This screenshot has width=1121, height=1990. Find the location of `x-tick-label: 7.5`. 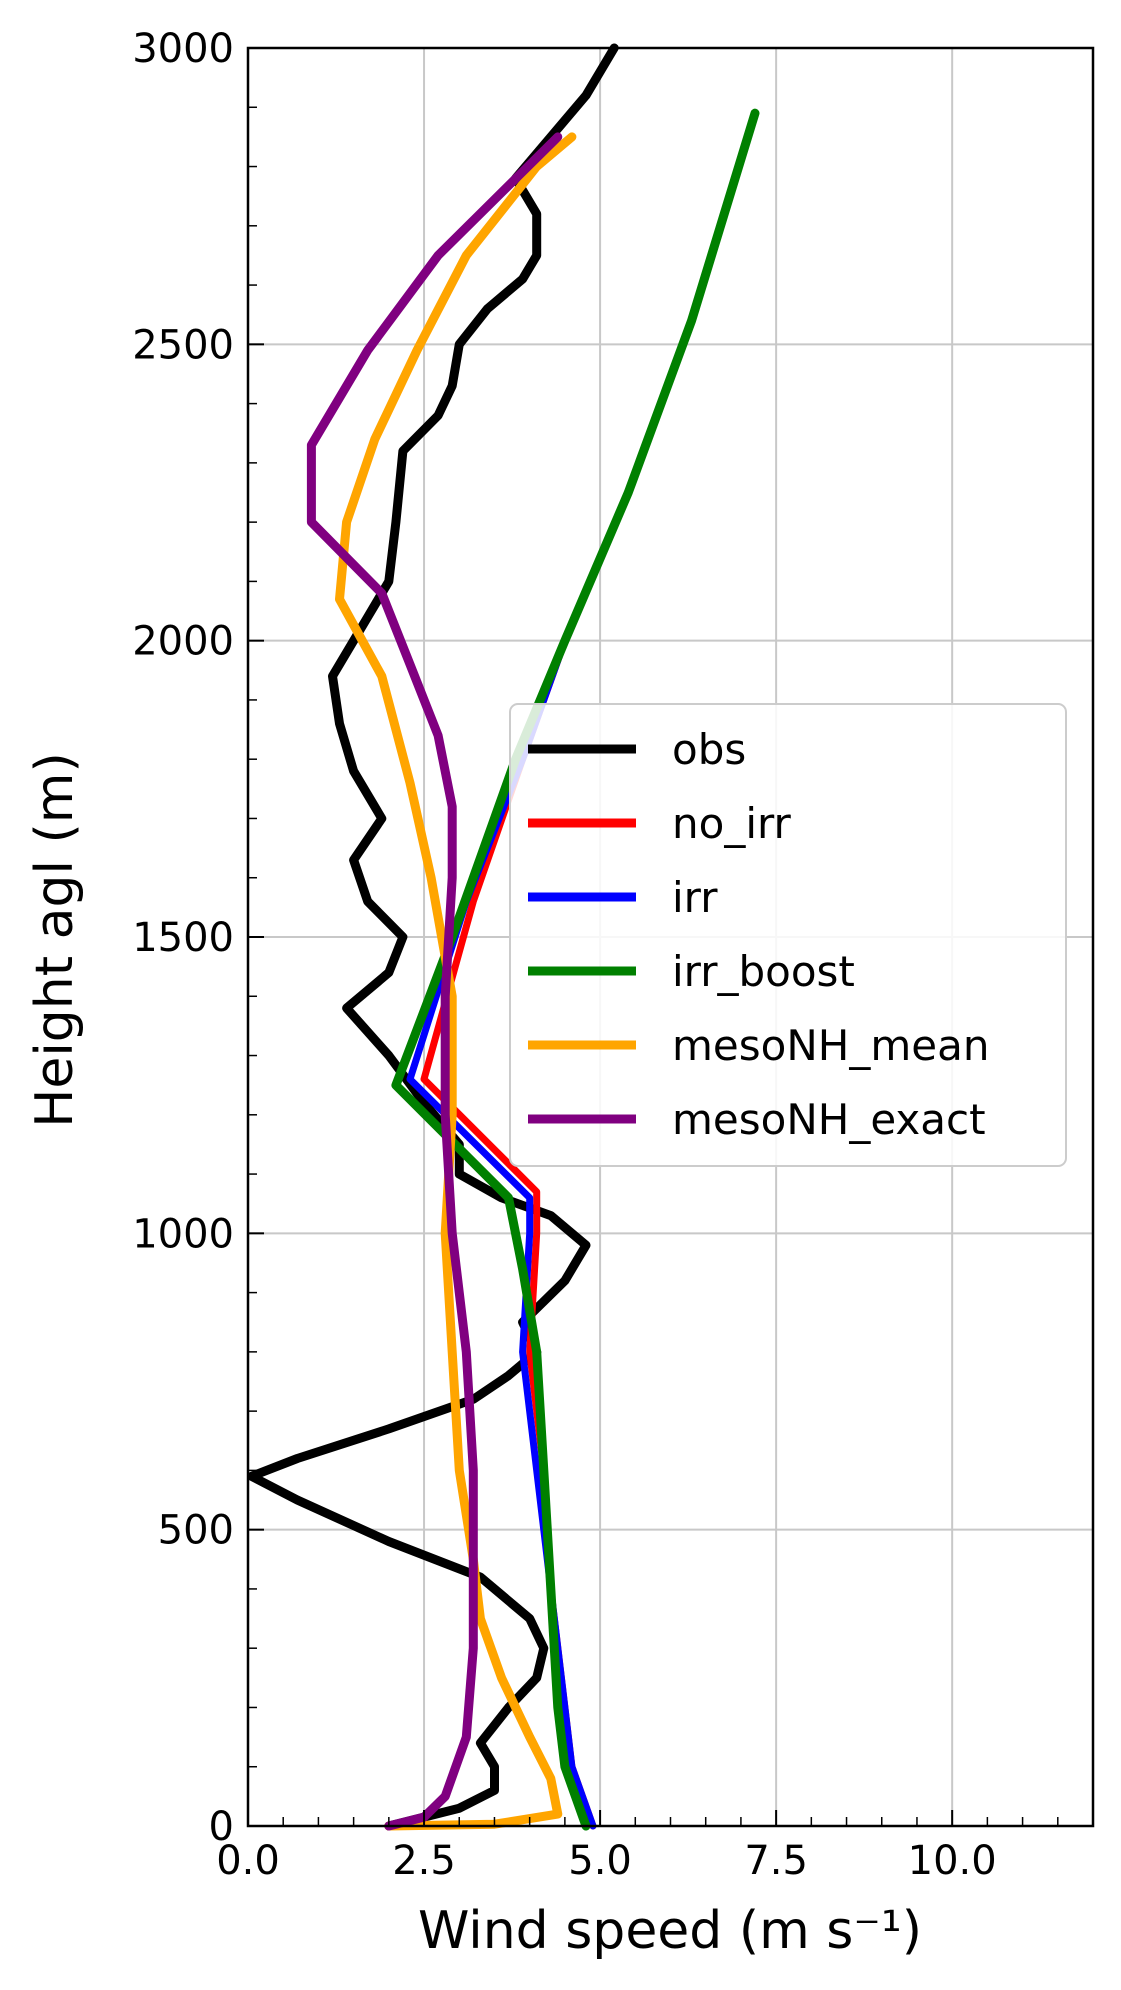

x-tick-label: 7.5 is located at coordinates (776, 1861).